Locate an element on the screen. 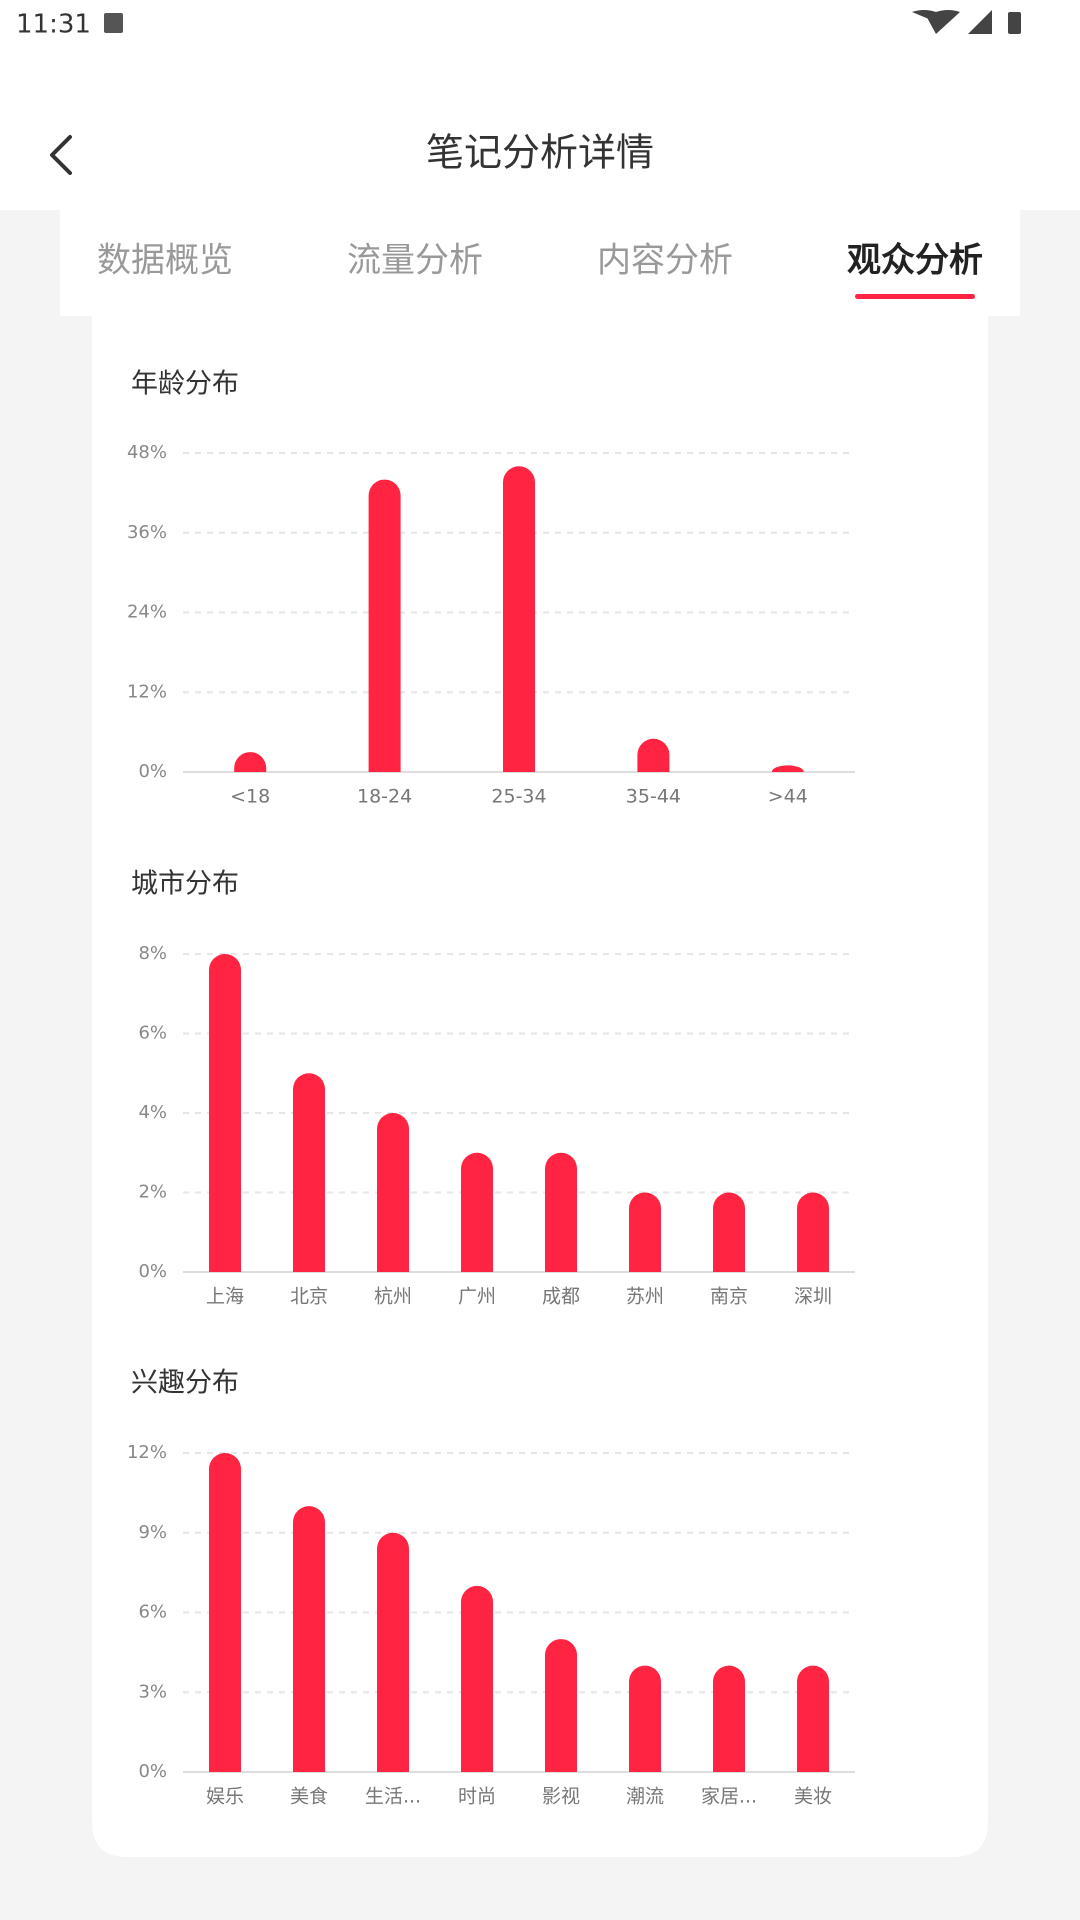 This screenshot has width=1080, height=1920. wifi-icon is located at coordinates (936, 22).